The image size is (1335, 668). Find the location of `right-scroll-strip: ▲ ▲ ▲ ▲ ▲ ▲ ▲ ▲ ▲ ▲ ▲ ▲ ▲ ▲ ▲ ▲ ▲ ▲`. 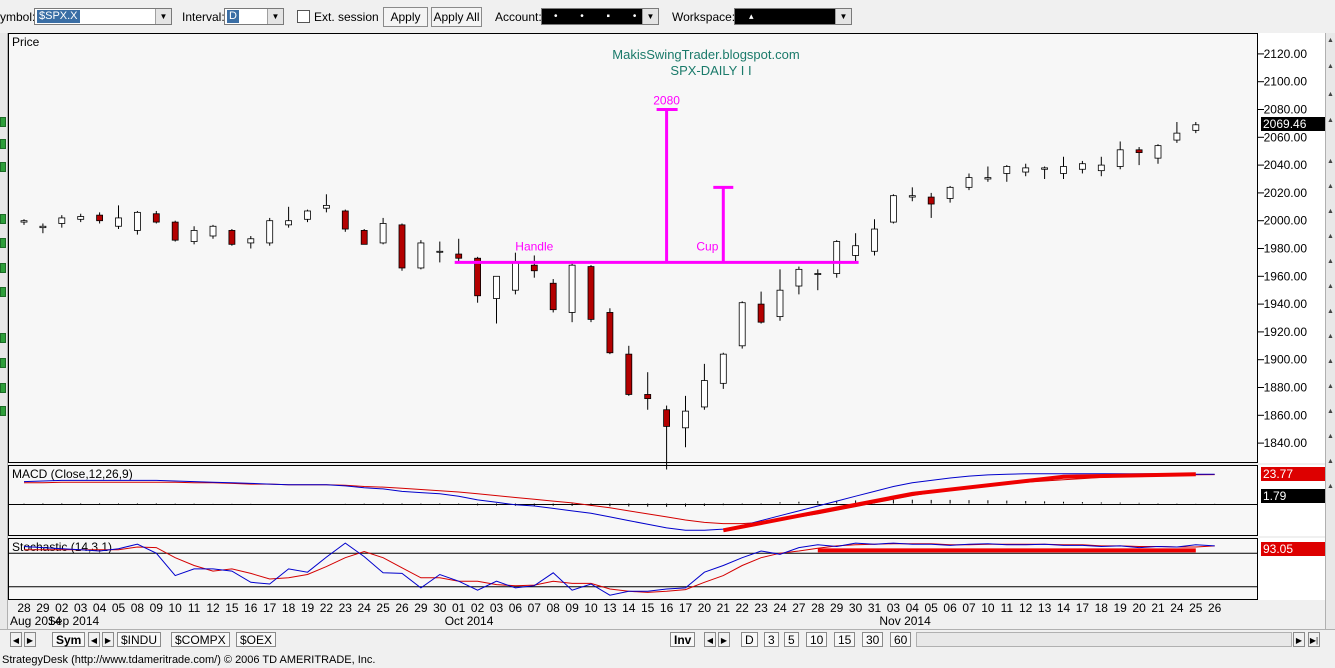

right-scroll-strip: ▲ ▲ ▲ ▲ ▲ ▲ ▲ ▲ ▲ ▲ ▲ ▲ ▲ ▲ ▲ ▲ ▲ ▲ is located at coordinates (1330, 331).